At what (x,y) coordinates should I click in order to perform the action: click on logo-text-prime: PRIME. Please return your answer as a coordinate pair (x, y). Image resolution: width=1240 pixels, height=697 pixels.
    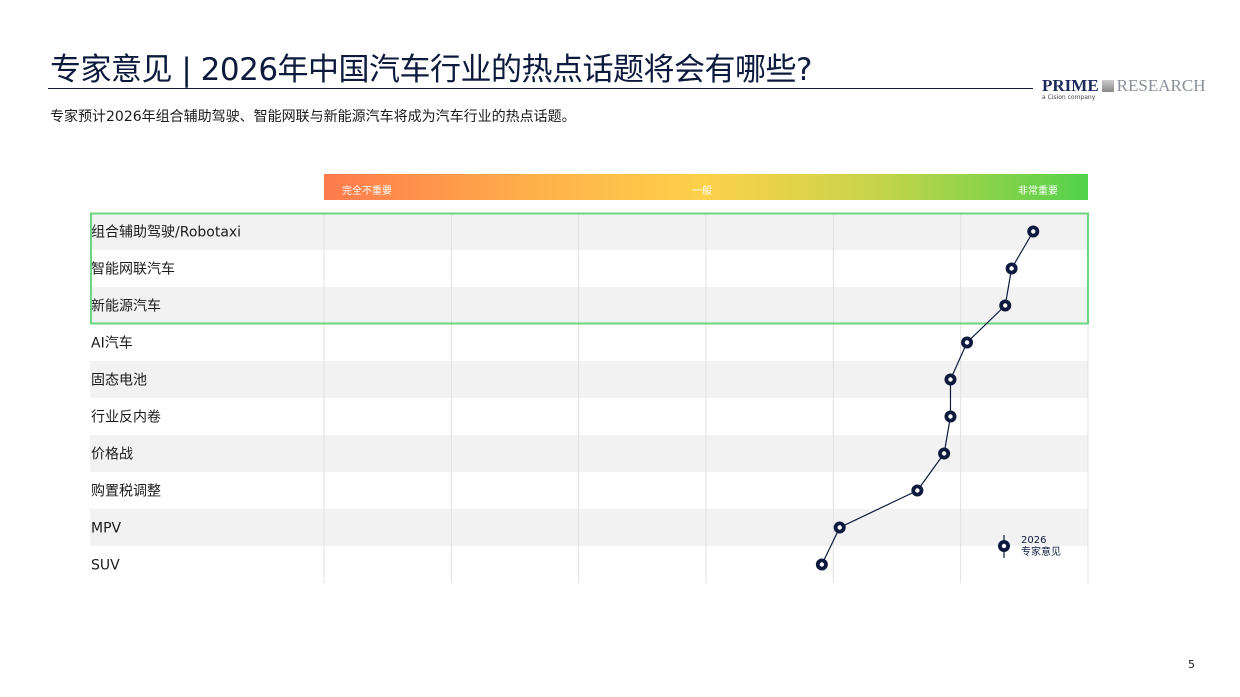
    Looking at the image, I should click on (1070, 85).